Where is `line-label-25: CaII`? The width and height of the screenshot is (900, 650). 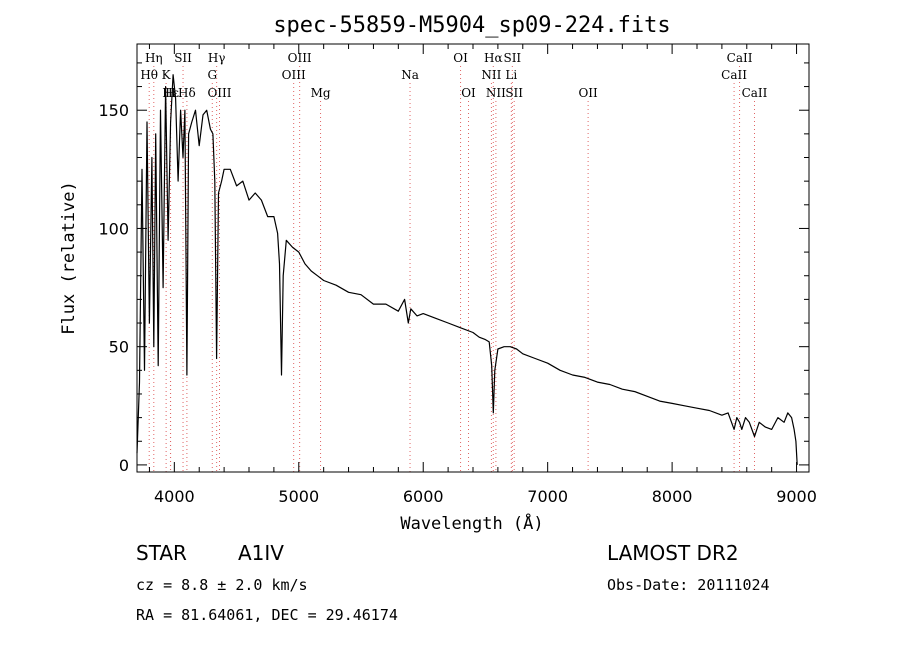
line-label-25: CaII is located at coordinates (755, 93).